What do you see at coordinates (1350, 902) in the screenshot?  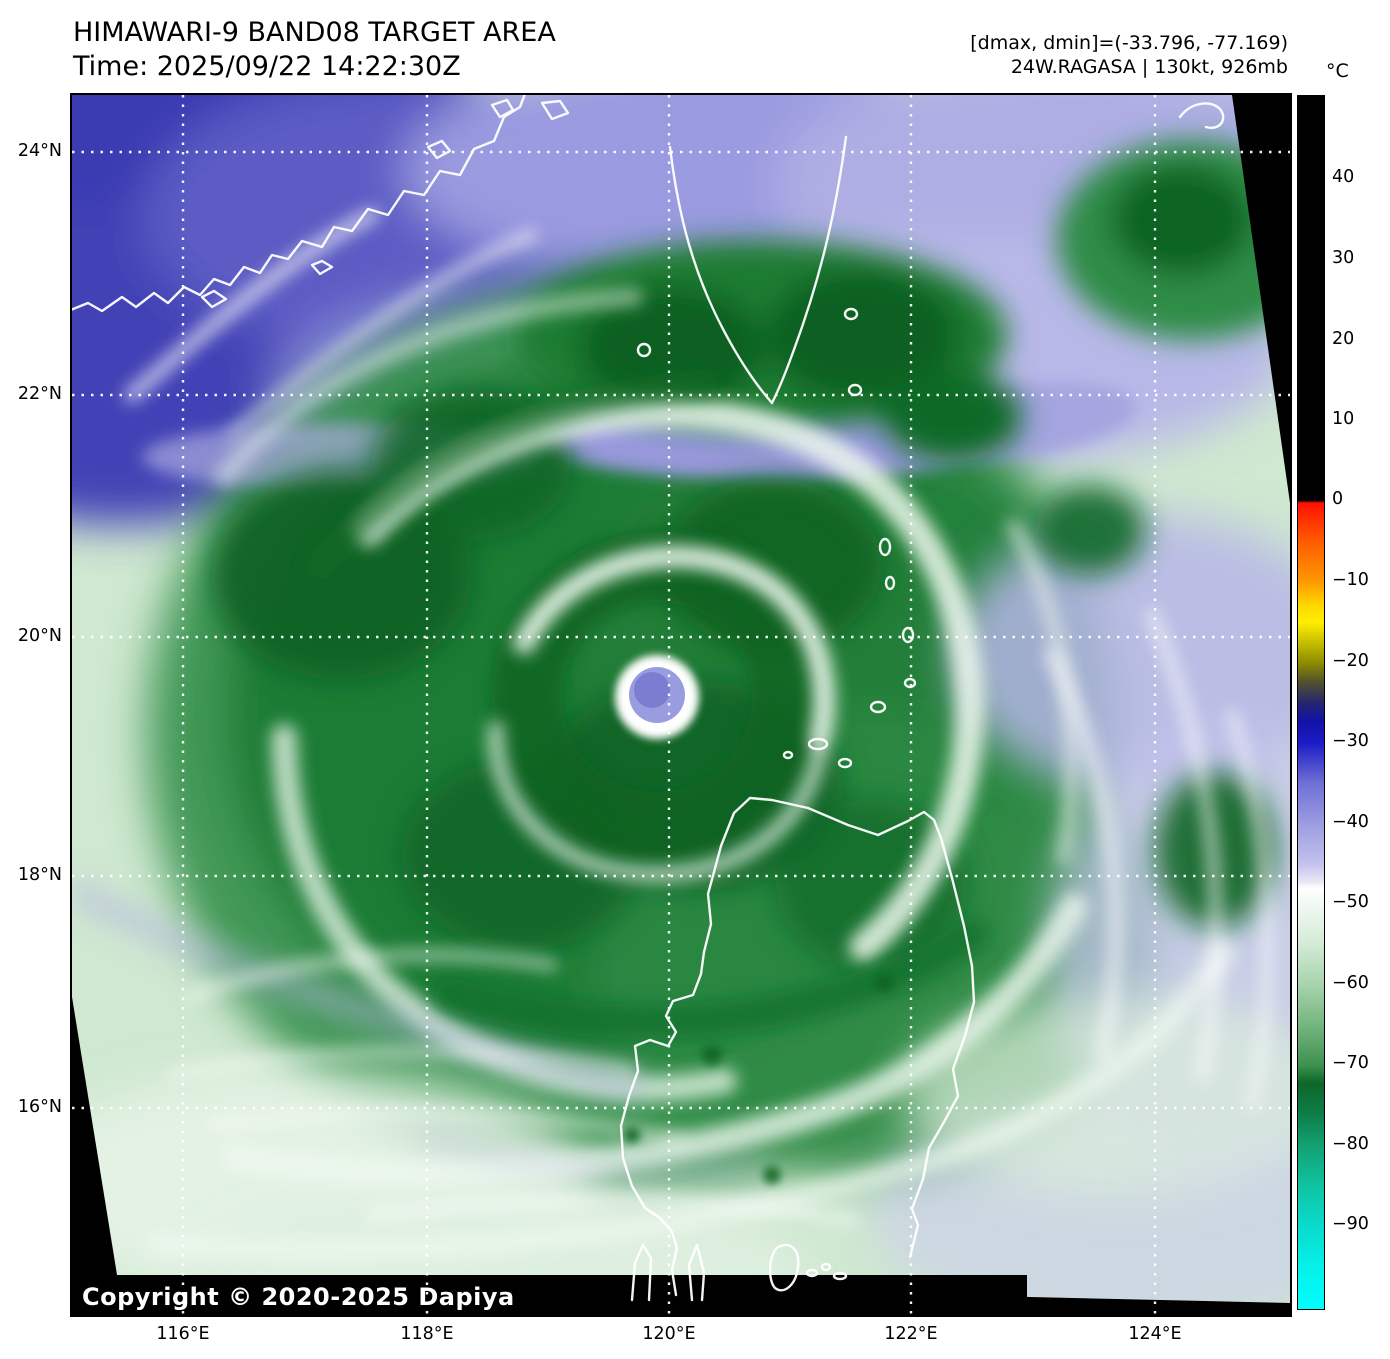 I see `colorbar-tick-m50: −50` at bounding box center [1350, 902].